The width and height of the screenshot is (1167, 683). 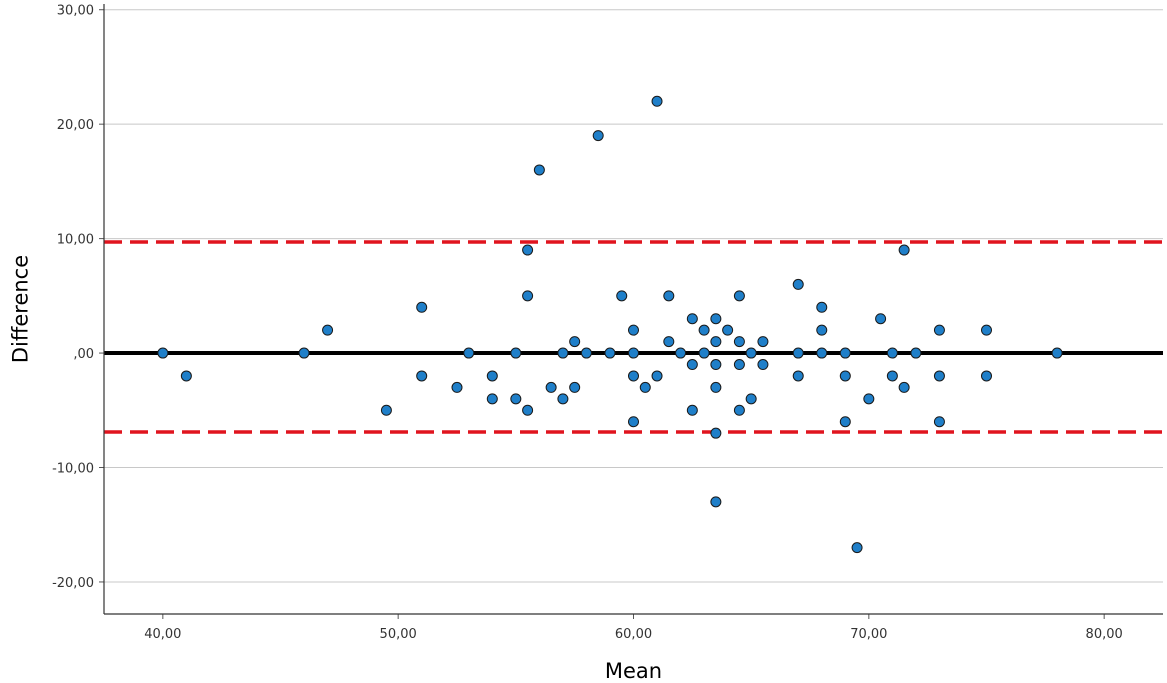 I want to click on y-tick-label: 30,00, so click(x=75, y=11).